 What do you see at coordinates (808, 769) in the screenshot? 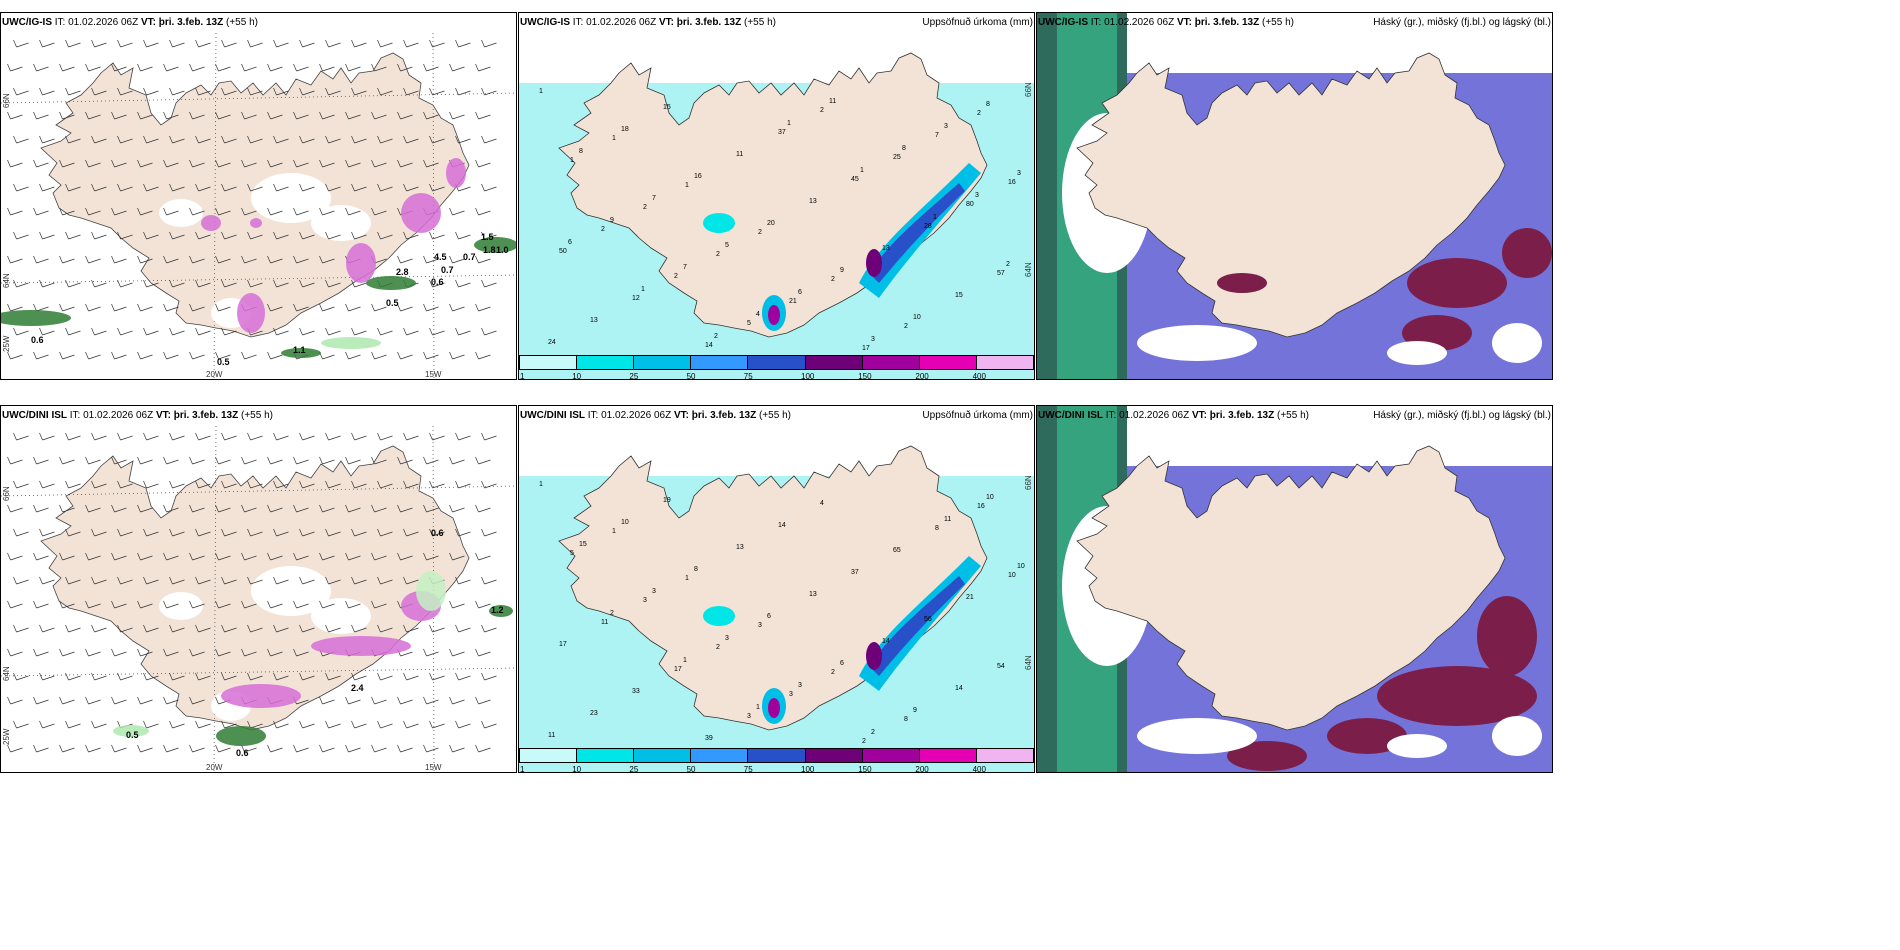
I see `colorbar-label: 100` at bounding box center [808, 769].